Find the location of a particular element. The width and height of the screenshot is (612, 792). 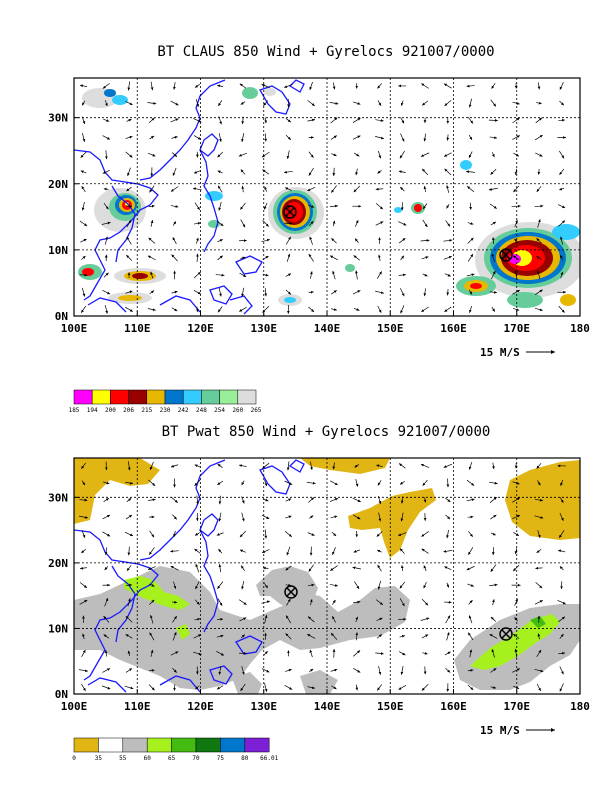

x-tick-label: 180 is located at coordinates (580, 706).